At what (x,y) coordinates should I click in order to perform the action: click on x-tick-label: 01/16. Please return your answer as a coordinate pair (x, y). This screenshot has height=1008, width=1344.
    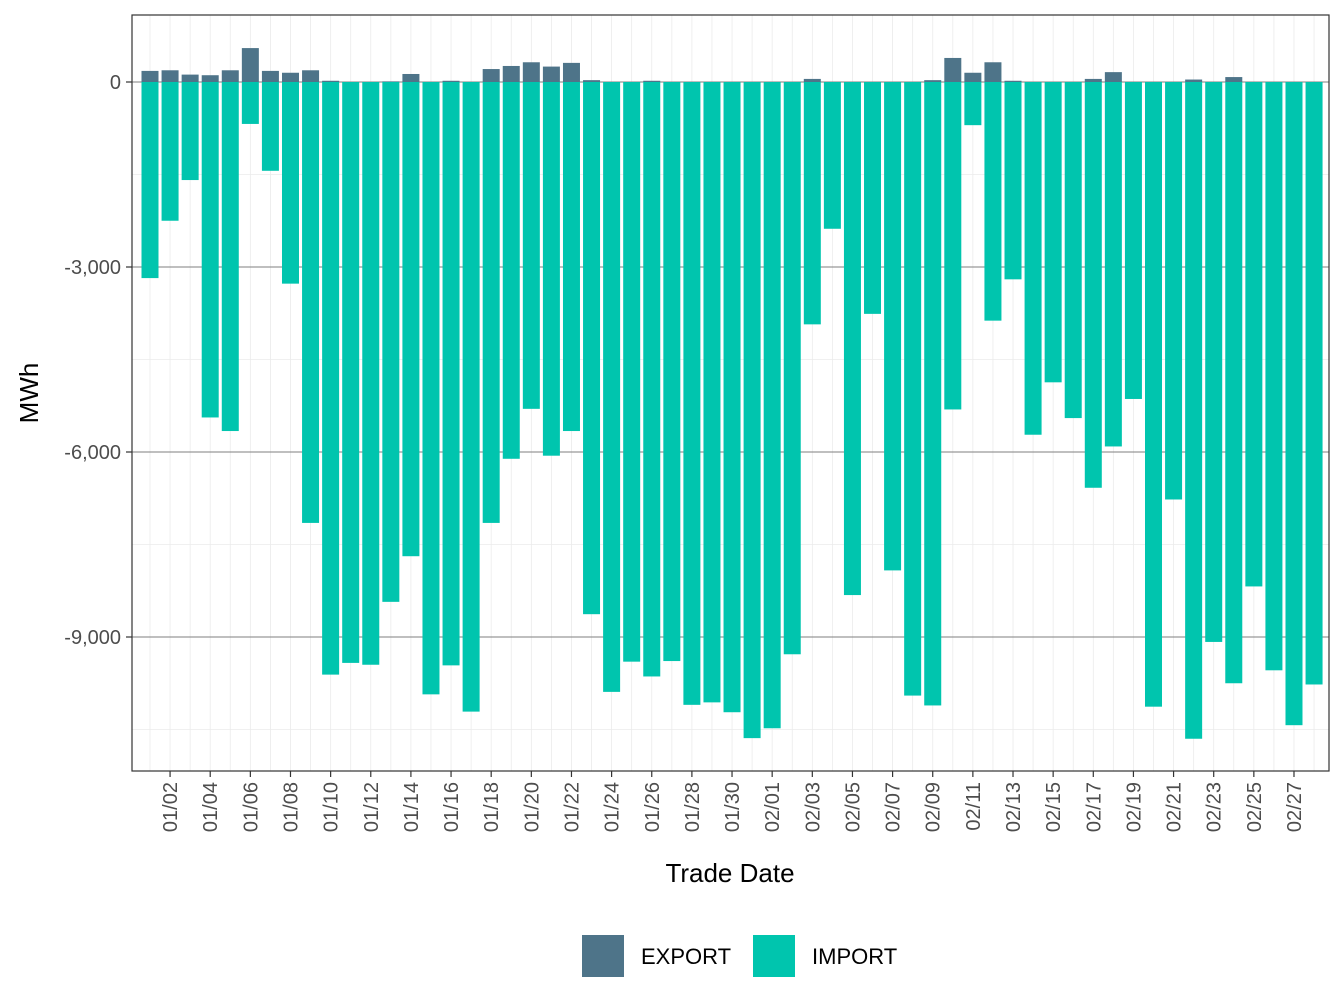
    Looking at the image, I should click on (452, 807).